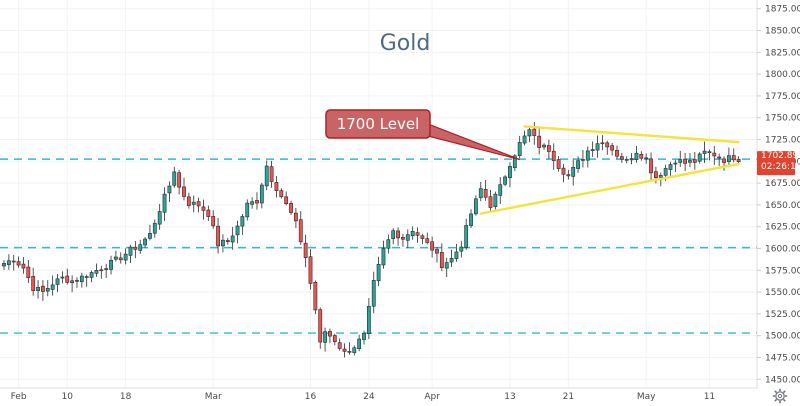 The image size is (800, 406). What do you see at coordinates (782, 228) in the screenshot?
I see `price-tick-label: 1625.00` at bounding box center [782, 228].